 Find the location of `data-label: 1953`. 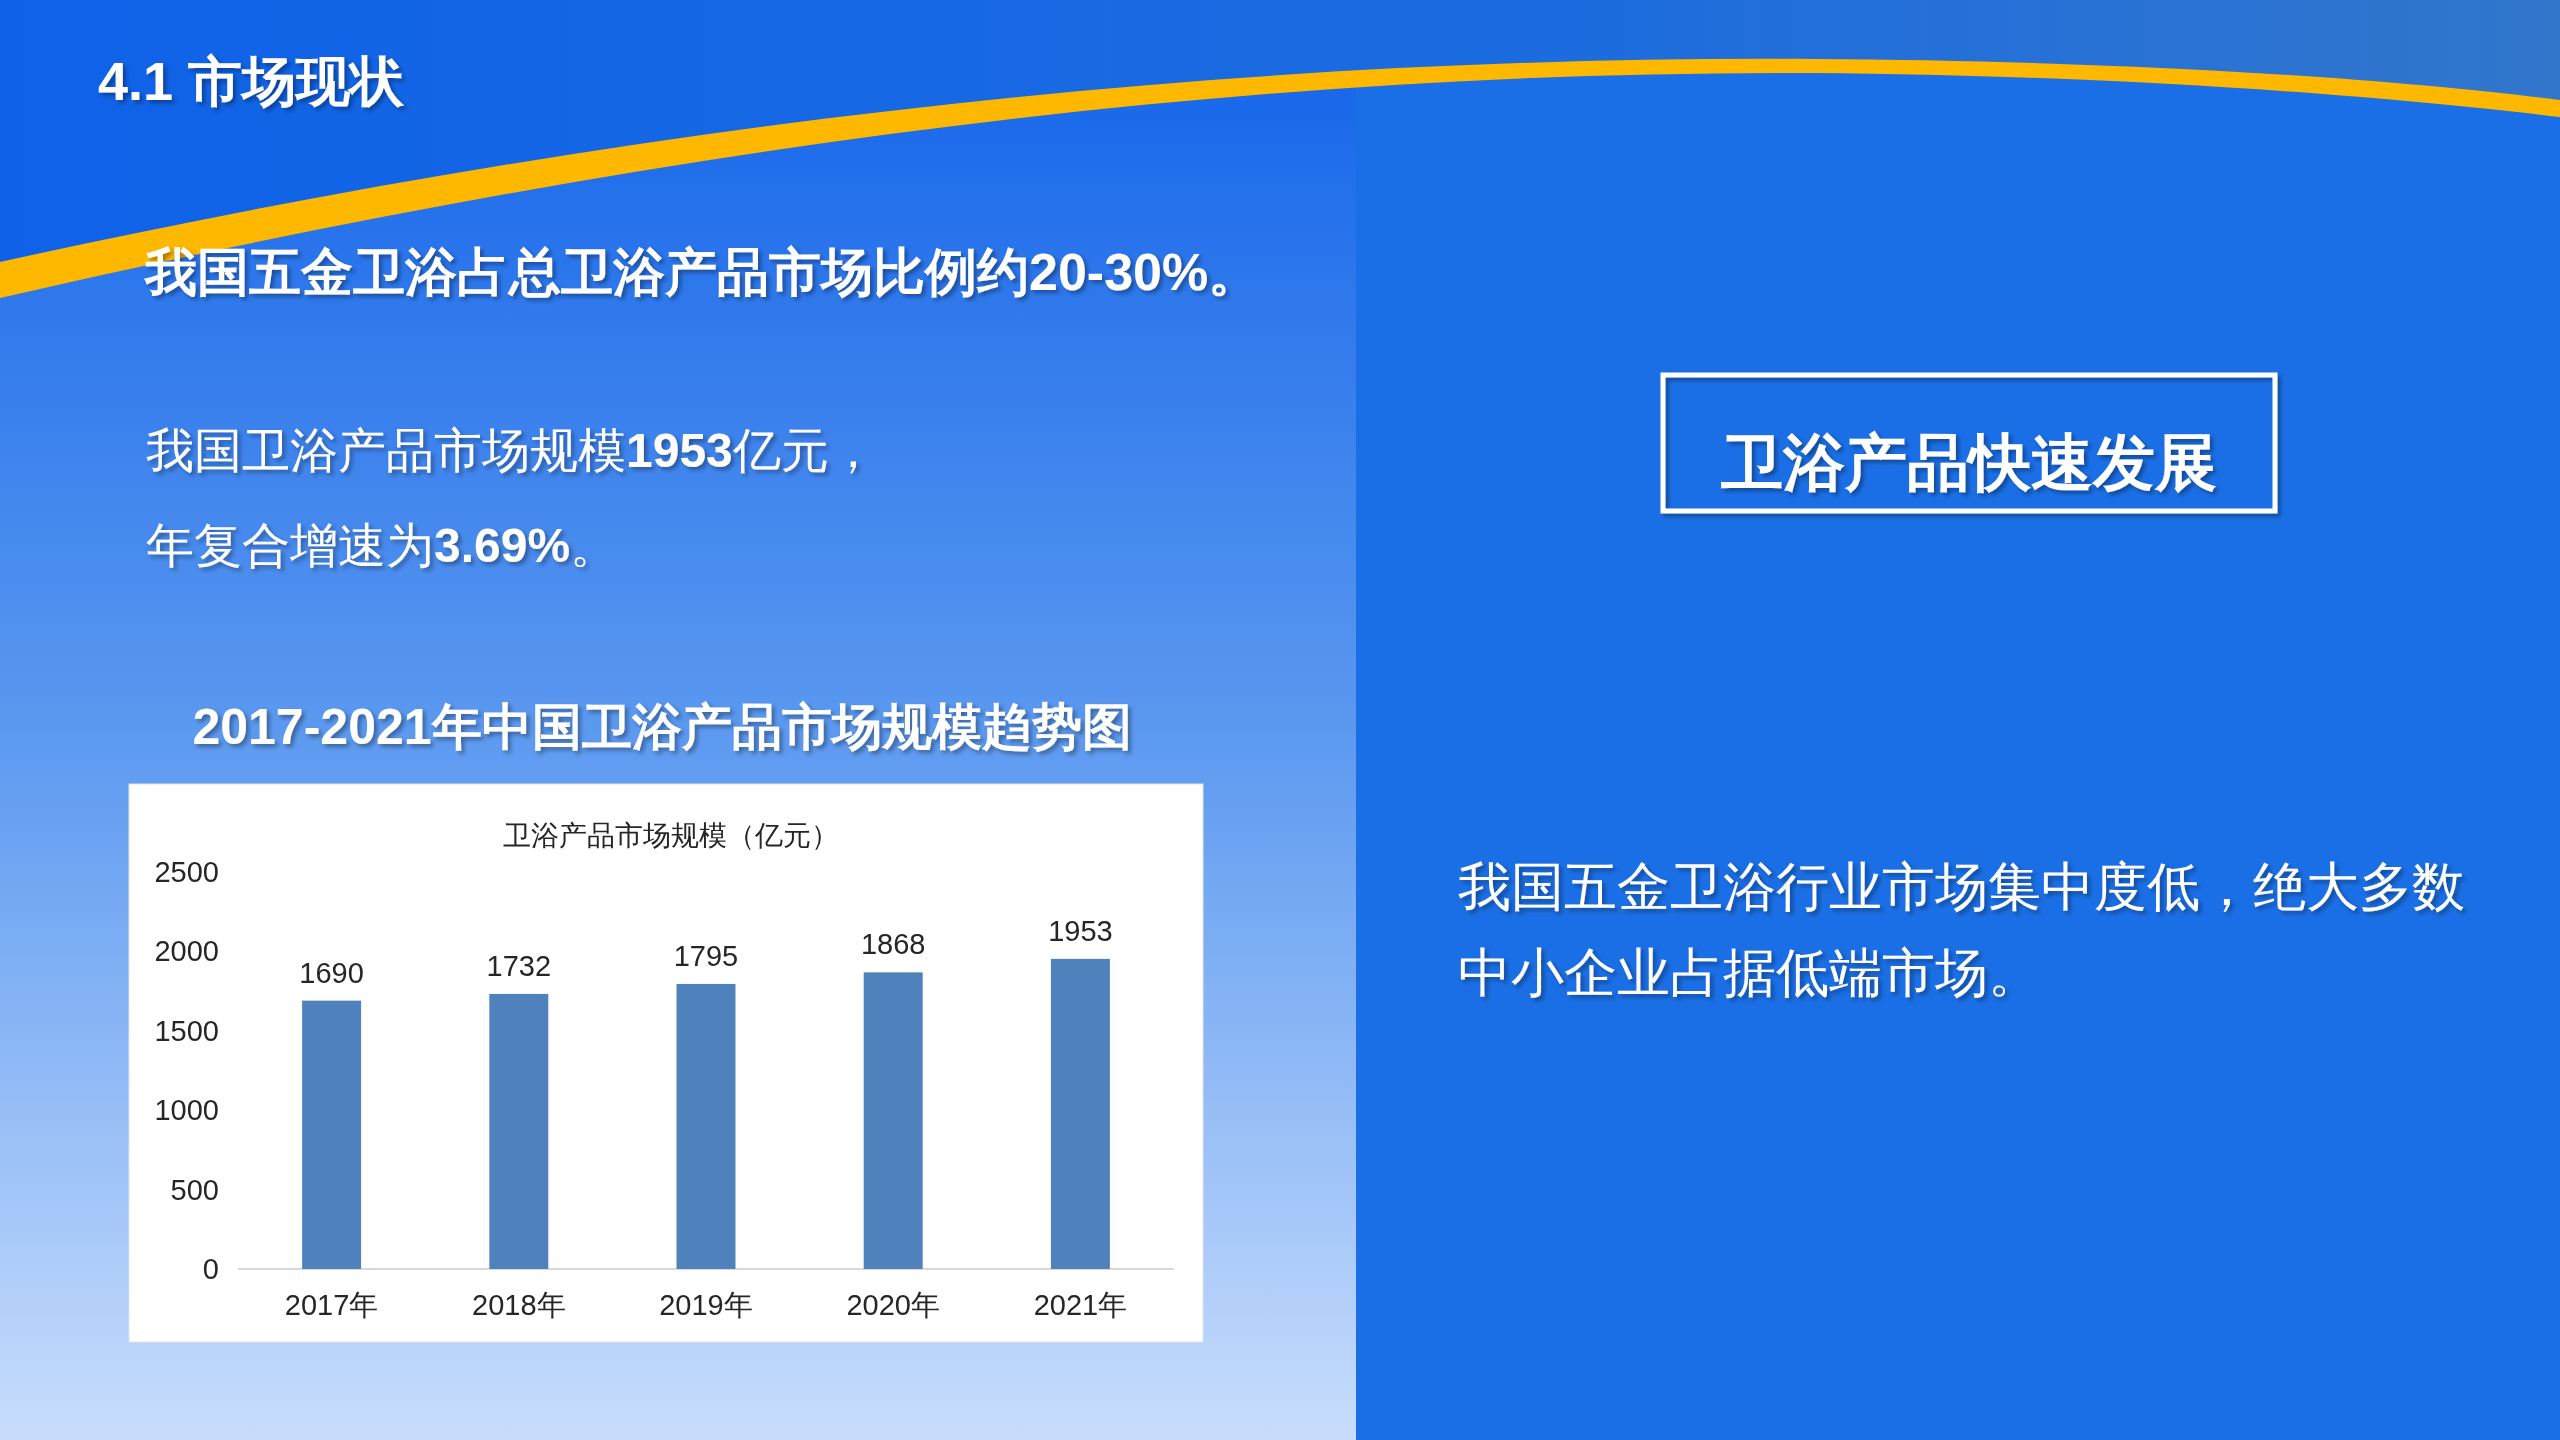

data-label: 1953 is located at coordinates (1080, 930).